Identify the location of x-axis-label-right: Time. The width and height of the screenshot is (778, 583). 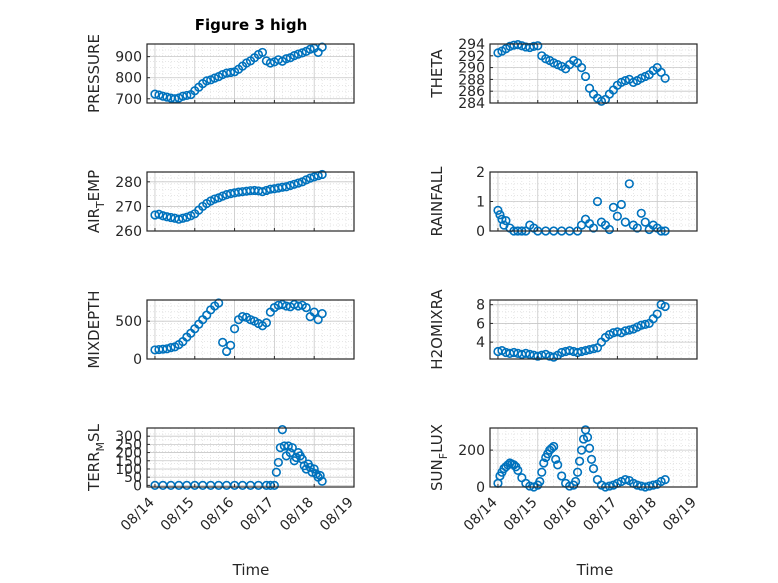
(595, 570).